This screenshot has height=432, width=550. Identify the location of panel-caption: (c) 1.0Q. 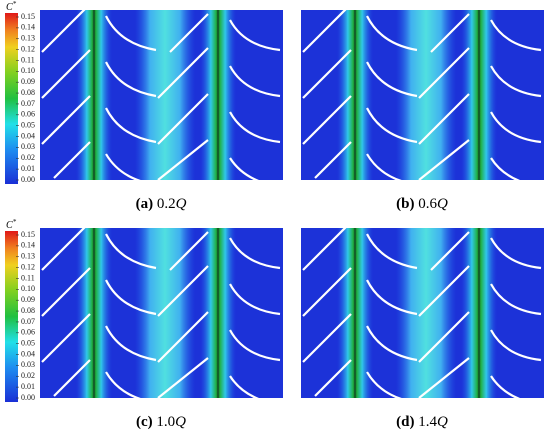
(161, 422).